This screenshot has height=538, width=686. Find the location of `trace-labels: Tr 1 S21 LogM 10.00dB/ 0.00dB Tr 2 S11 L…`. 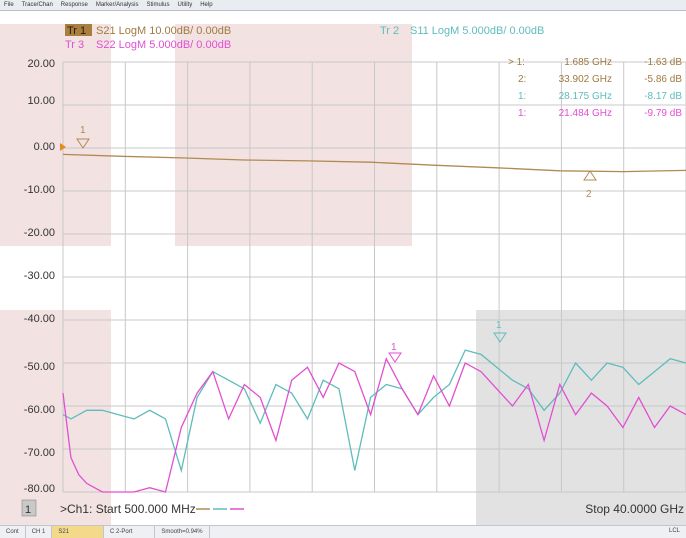

trace-labels: Tr 1 S21 LogM 10.00dB/ 0.00dB Tr 2 S11 L… is located at coordinates (304, 37).